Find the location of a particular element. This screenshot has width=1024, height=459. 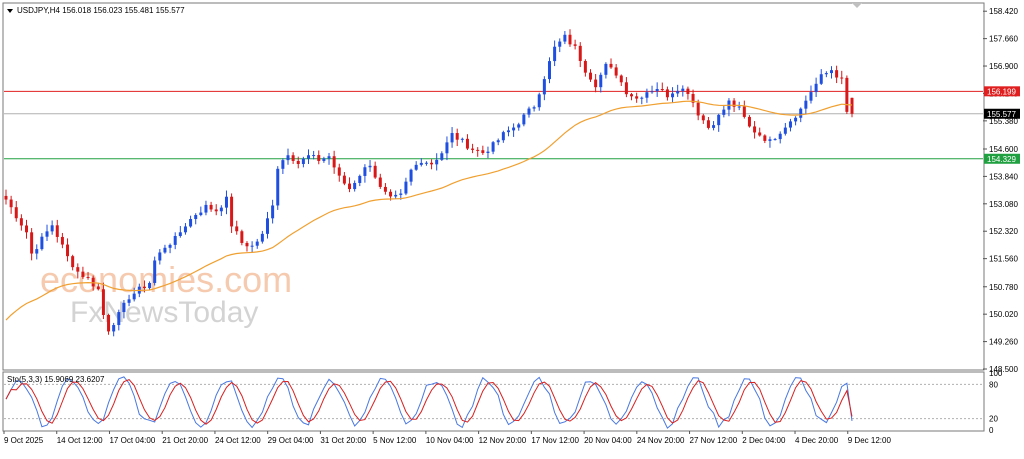

time-tick-label: 10 Nov 04:00 is located at coordinates (450, 440).